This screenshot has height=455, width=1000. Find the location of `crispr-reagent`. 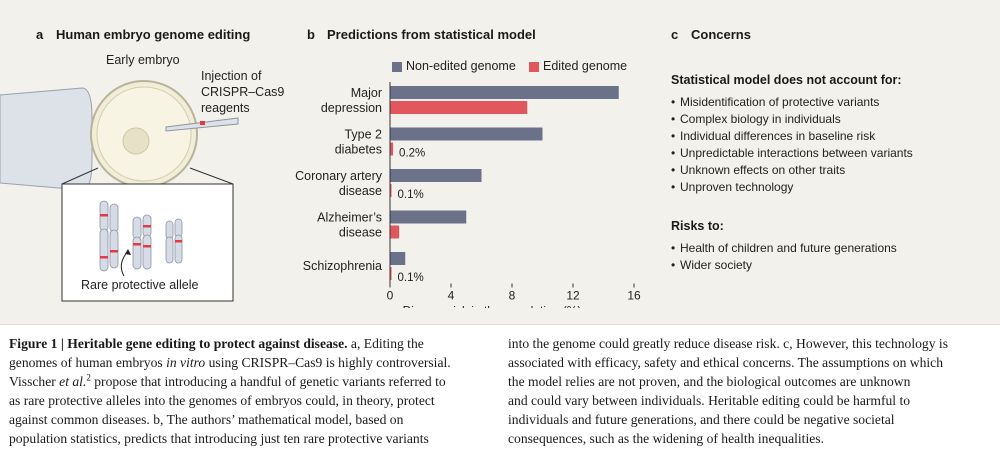

crispr-reagent is located at coordinates (202, 123).